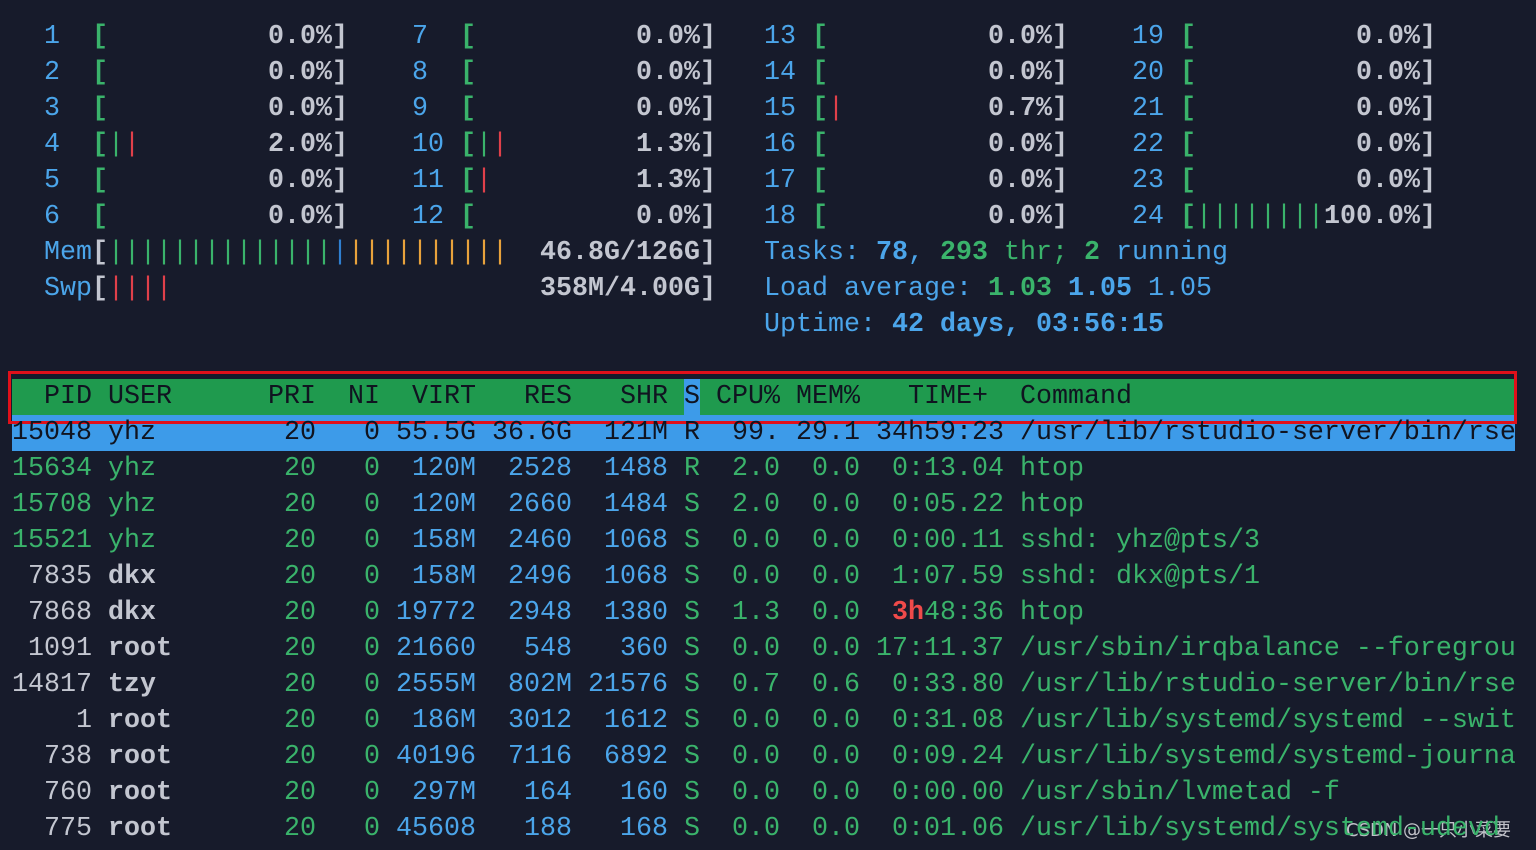 This screenshot has height=850, width=1536. I want to click on cpu-label: 19, so click(1148, 37).